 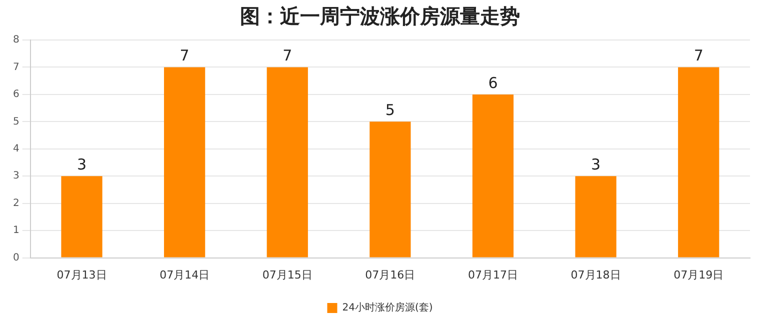 What do you see at coordinates (390, 110) in the screenshot?
I see `data-label: 5` at bounding box center [390, 110].